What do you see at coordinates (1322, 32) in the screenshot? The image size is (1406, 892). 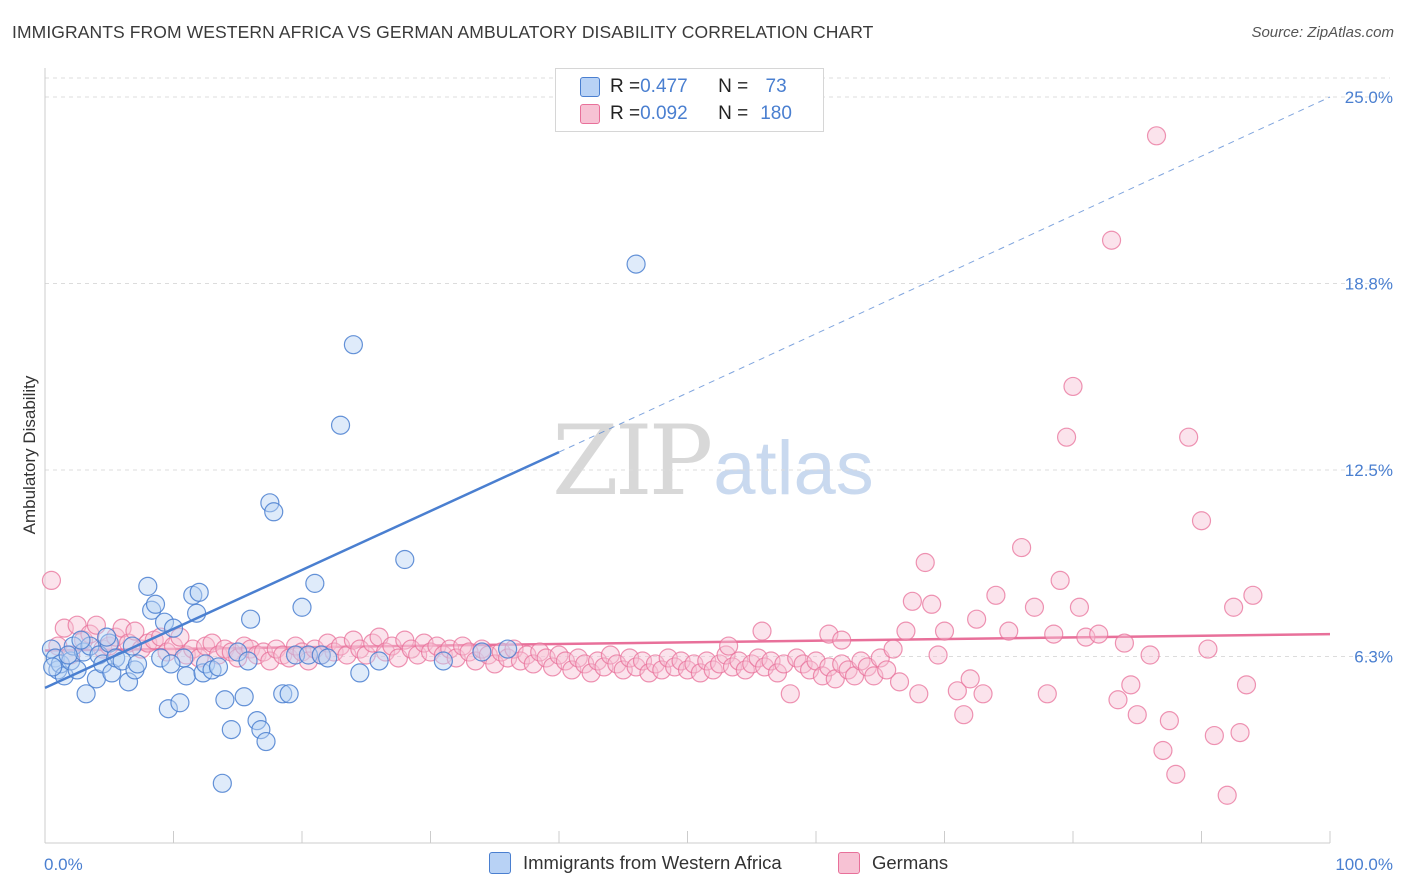 I see `source-label: Source: ZipAtlas.com` at bounding box center [1322, 32].